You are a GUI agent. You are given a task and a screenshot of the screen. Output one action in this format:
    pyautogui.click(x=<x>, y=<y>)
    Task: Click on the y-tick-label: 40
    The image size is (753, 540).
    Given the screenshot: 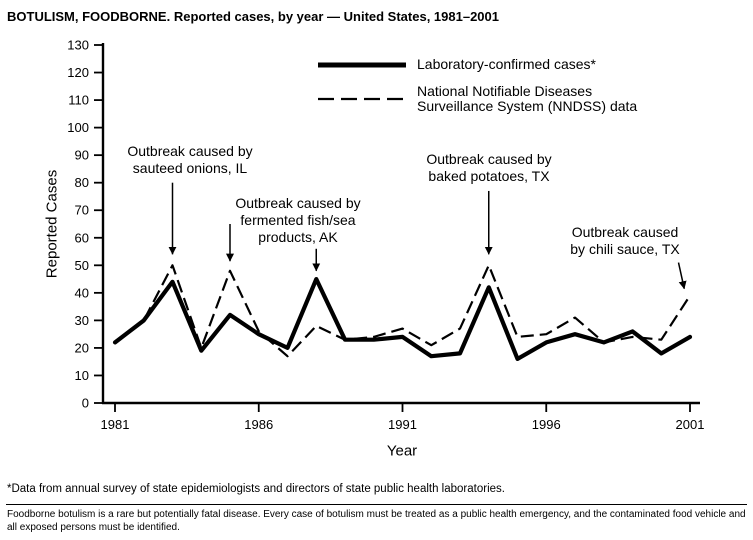 What is the action you would take?
    pyautogui.click(x=82, y=292)
    